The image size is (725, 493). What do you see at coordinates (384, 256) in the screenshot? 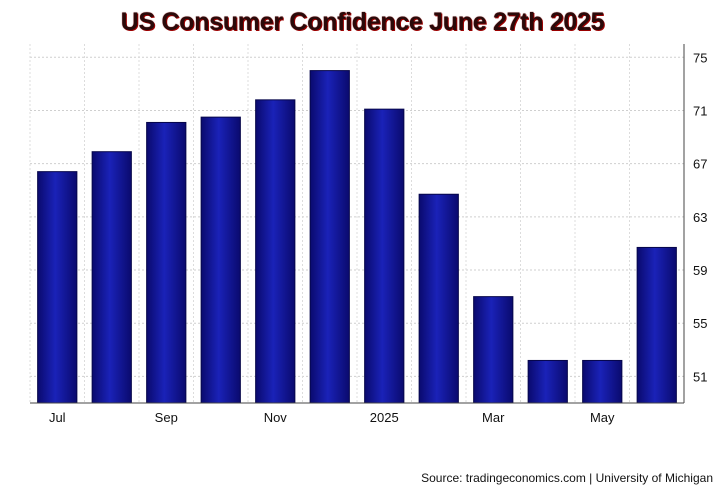
I see `bar-2025` at bounding box center [384, 256].